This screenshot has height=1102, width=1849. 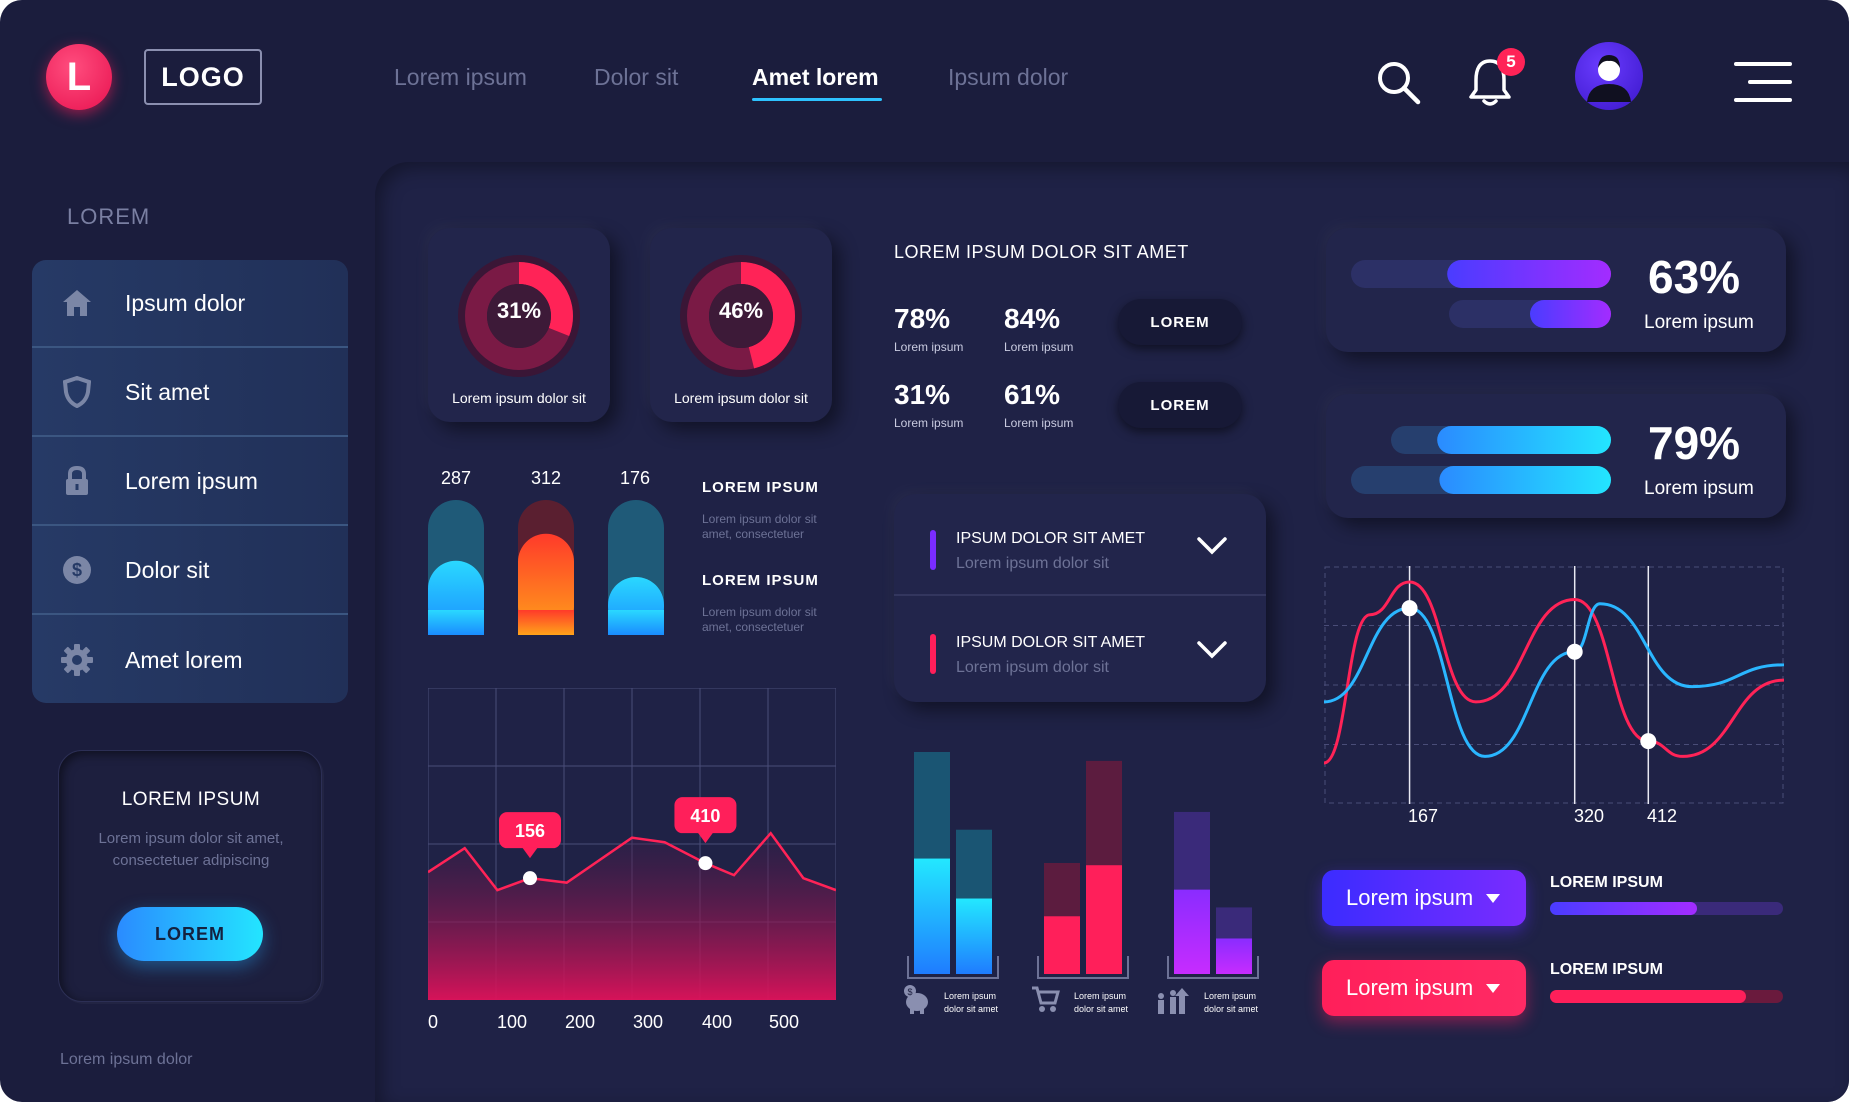 I want to click on avatar, so click(x=1609, y=76).